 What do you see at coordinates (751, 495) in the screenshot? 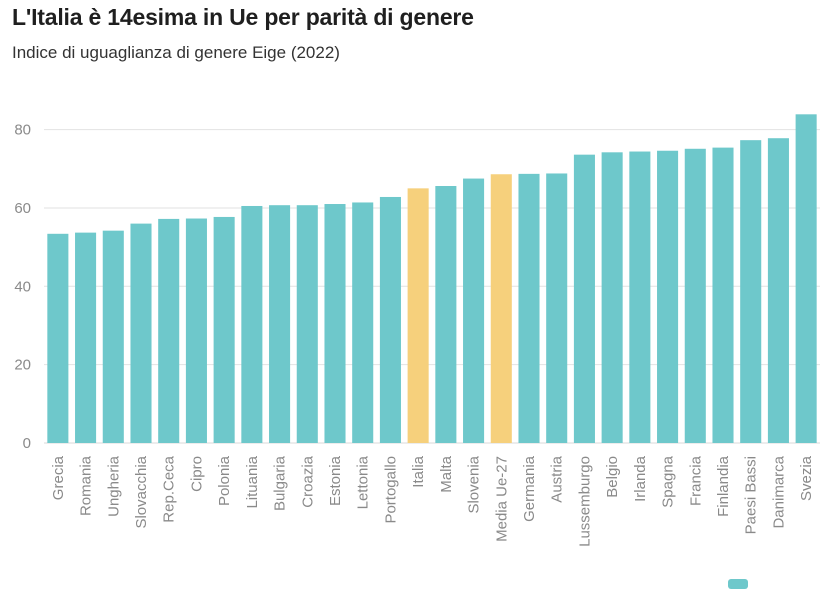
I see `x-tick-label: Paesi Bassi` at bounding box center [751, 495].